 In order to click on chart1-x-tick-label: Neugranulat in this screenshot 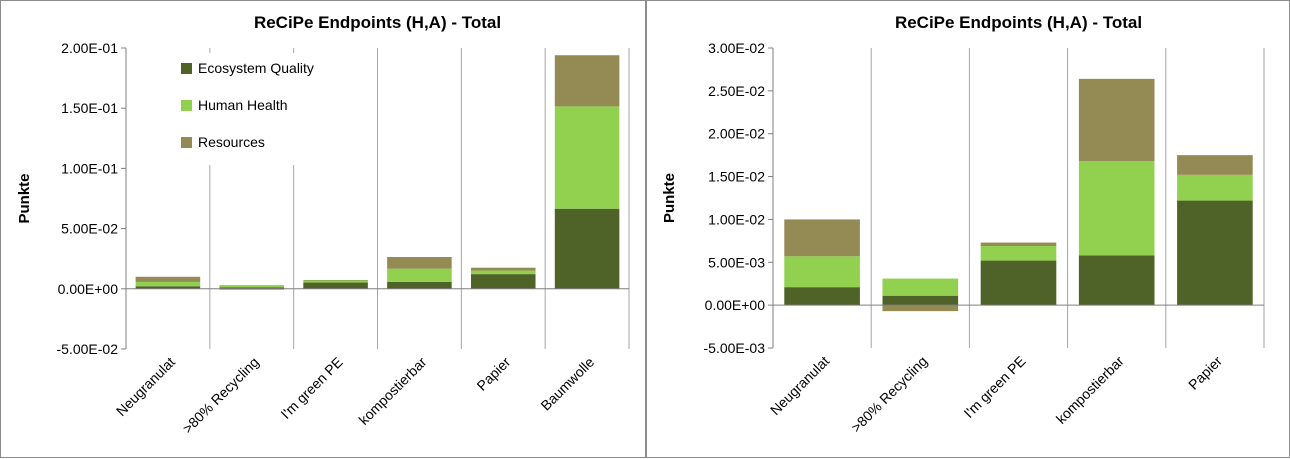, I will do `click(145, 386)`.